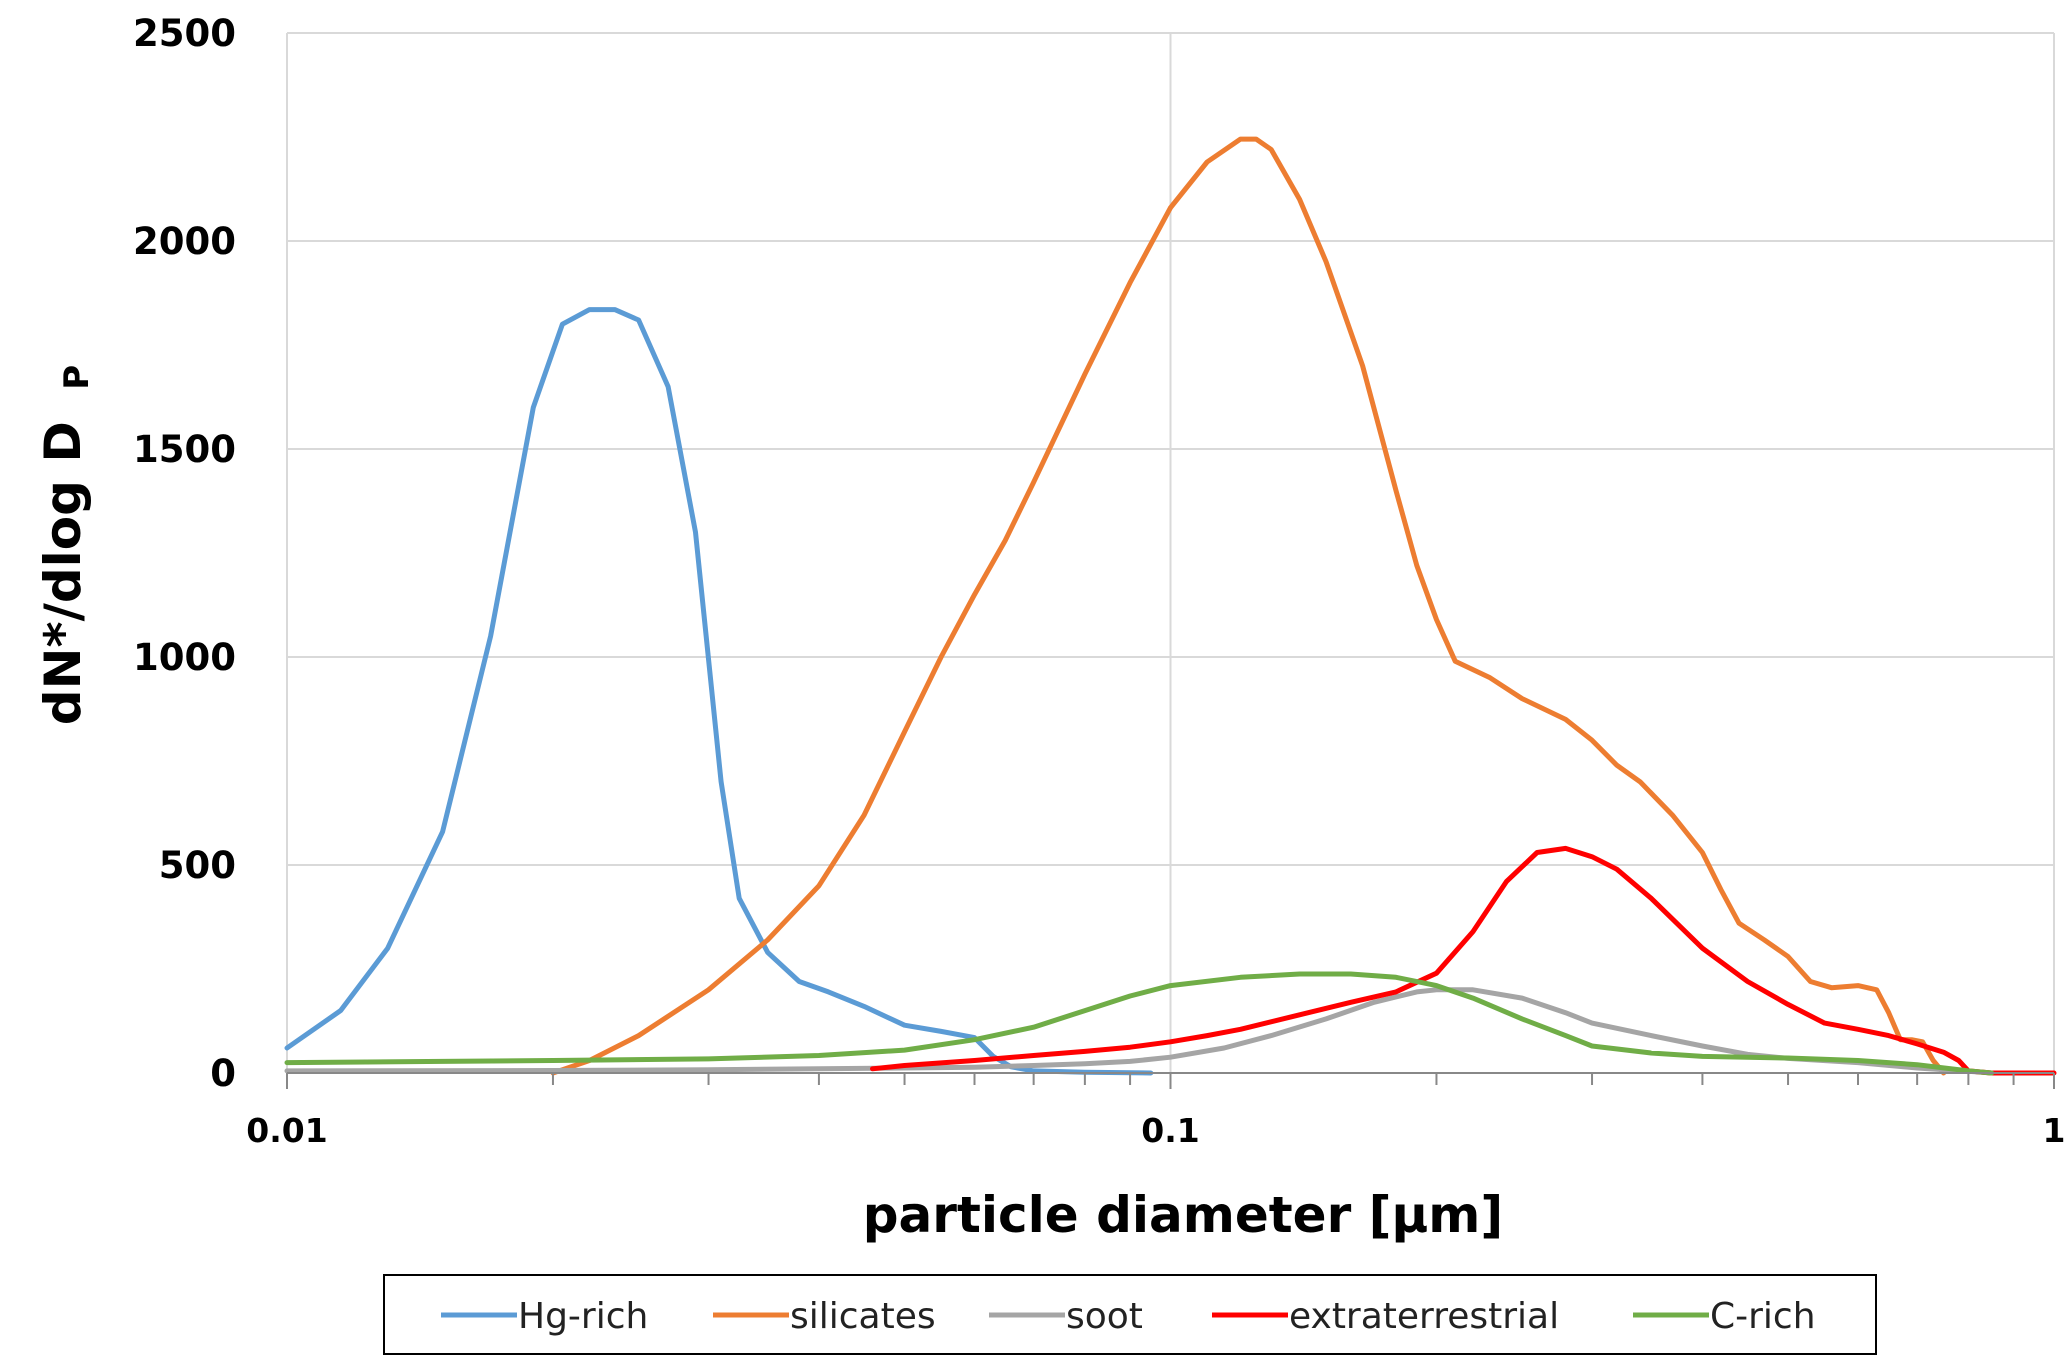 The width and height of the screenshot is (2068, 1369). Describe the element at coordinates (1763, 1316) in the screenshot. I see `legend-label-c-rich: C-rich` at that location.